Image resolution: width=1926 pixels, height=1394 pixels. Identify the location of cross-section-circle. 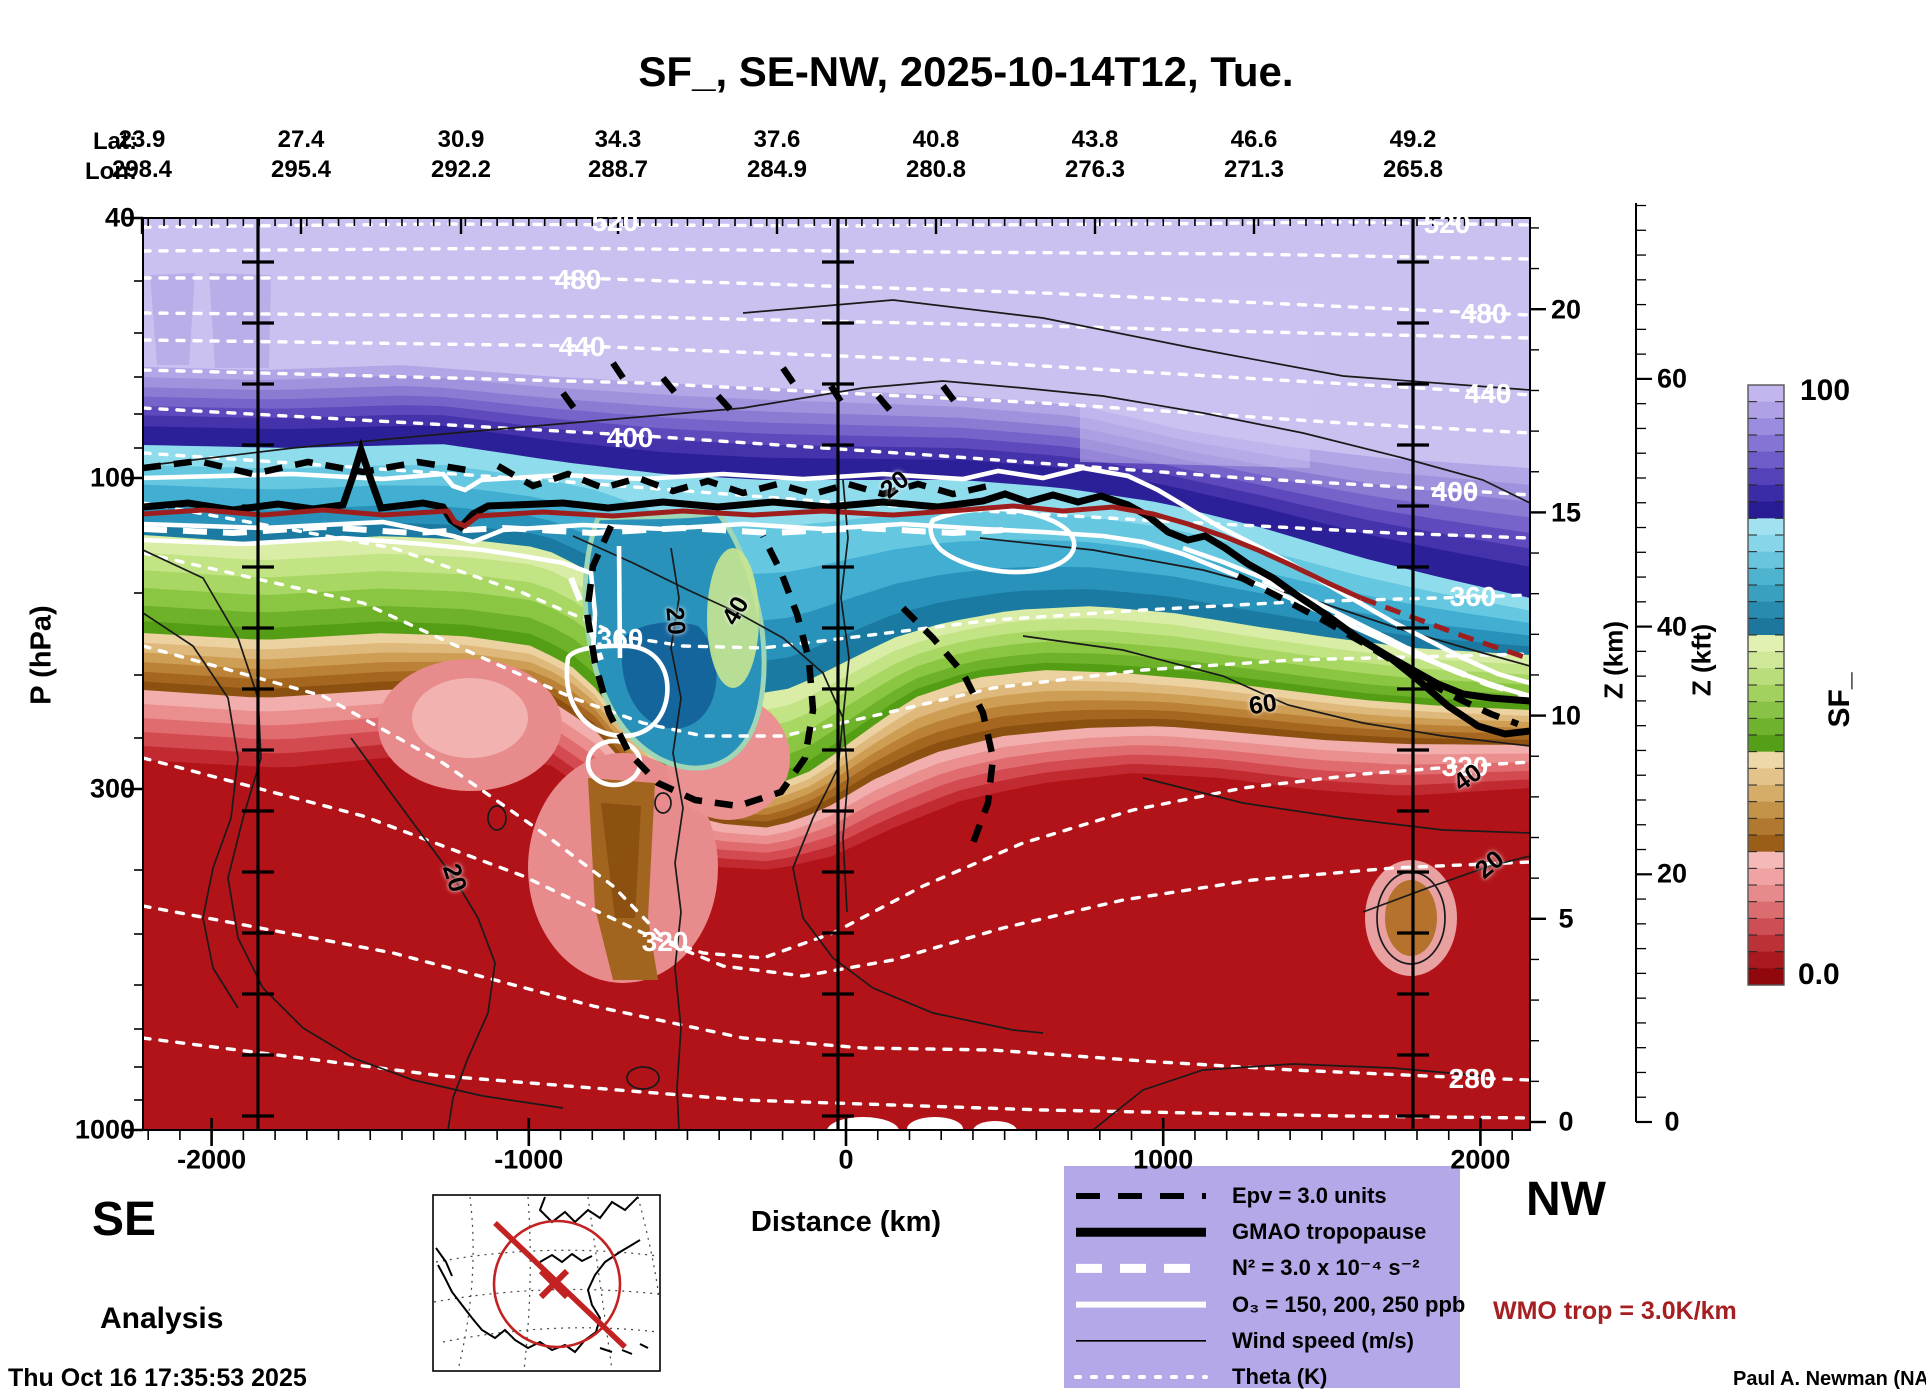
(557, 1284).